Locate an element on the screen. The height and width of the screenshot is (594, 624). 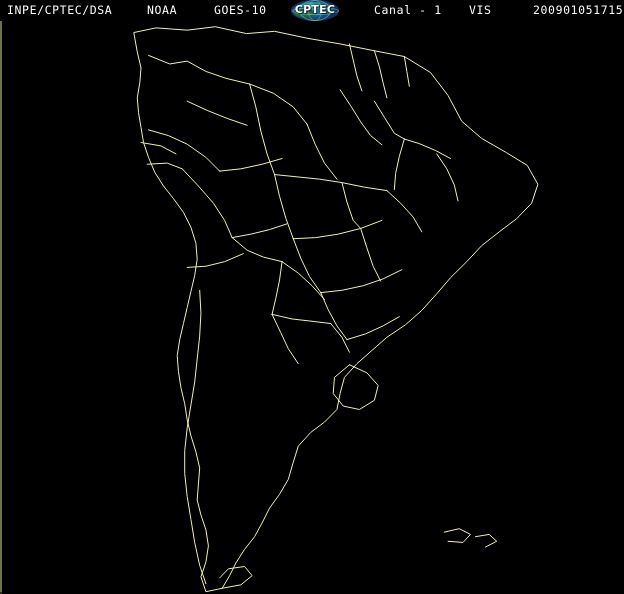
channel-label: Canal - 1 is located at coordinates (408, 10).